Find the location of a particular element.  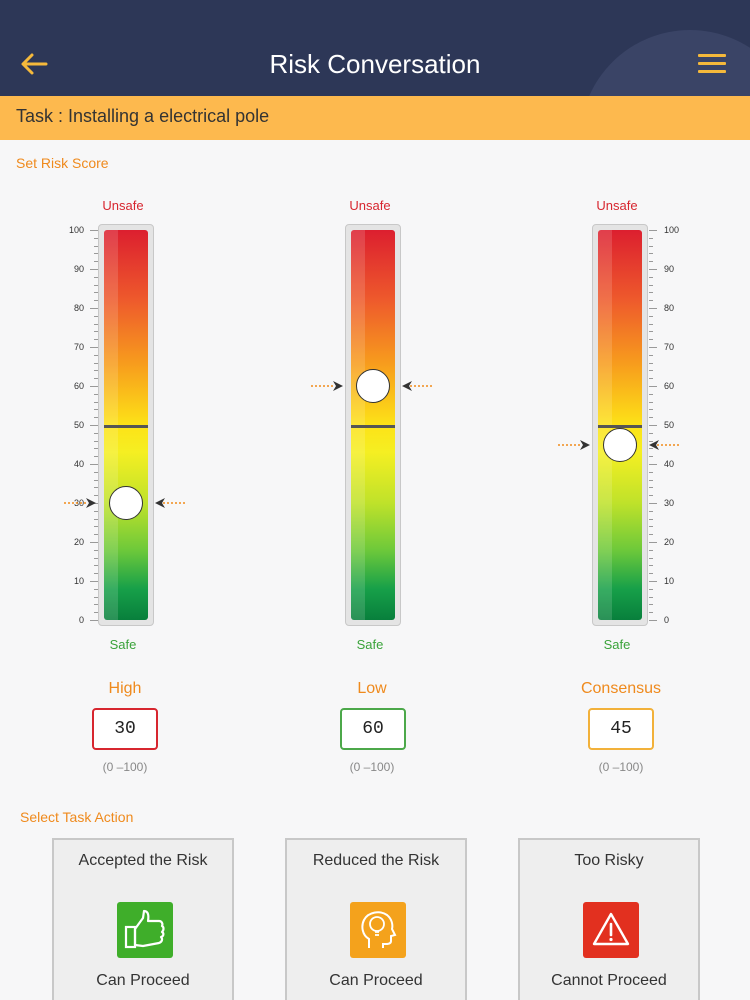

score-input-high: 30 is located at coordinates (125, 729).